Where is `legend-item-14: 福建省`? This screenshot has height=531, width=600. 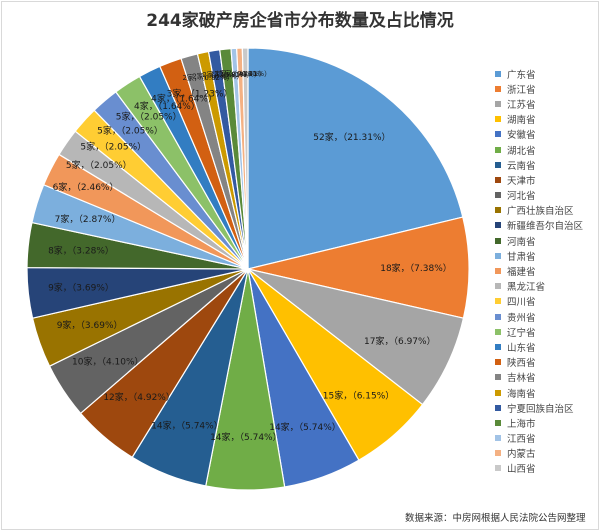
legend-item-14: 福建省 is located at coordinates (545, 270).